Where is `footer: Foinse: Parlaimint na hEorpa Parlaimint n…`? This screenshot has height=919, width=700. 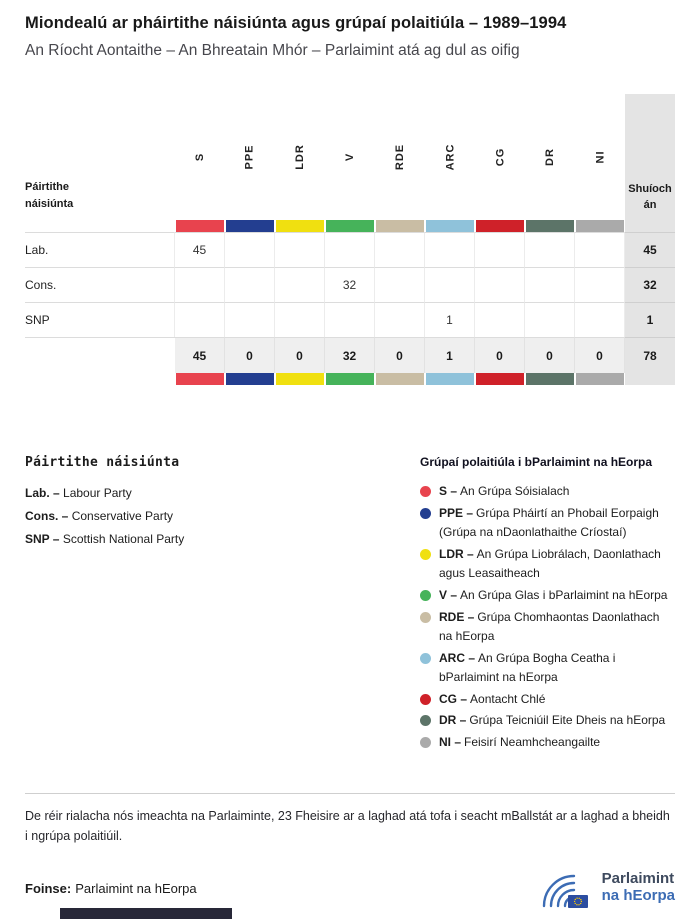
footer: Foinse: Parlaimint na hEorpa Parlaimint n… is located at coordinates (350, 888).